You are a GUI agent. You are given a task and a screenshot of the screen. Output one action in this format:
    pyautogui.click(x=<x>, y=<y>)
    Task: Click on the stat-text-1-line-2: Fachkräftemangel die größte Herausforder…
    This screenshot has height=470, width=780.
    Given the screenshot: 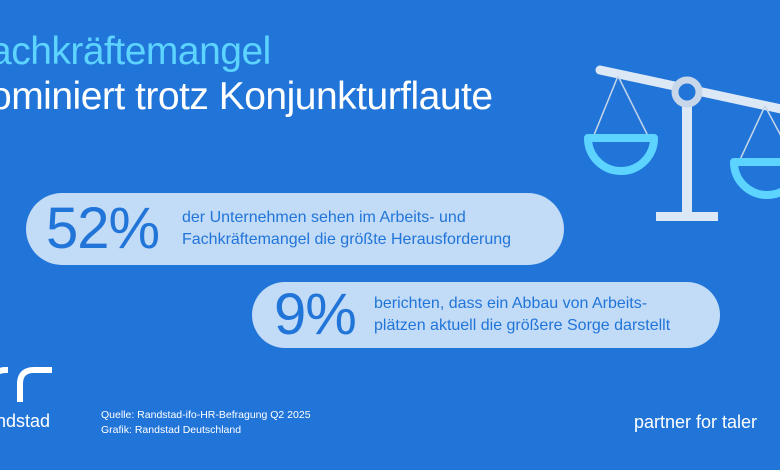 What is the action you would take?
    pyautogui.click(x=347, y=239)
    